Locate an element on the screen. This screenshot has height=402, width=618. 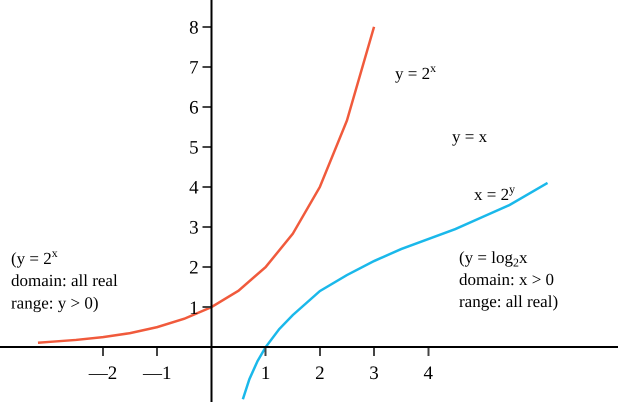
annotation: (y = 2$^{x}$ domain: all real range: y > 0) is located at coordinates (64, 279).